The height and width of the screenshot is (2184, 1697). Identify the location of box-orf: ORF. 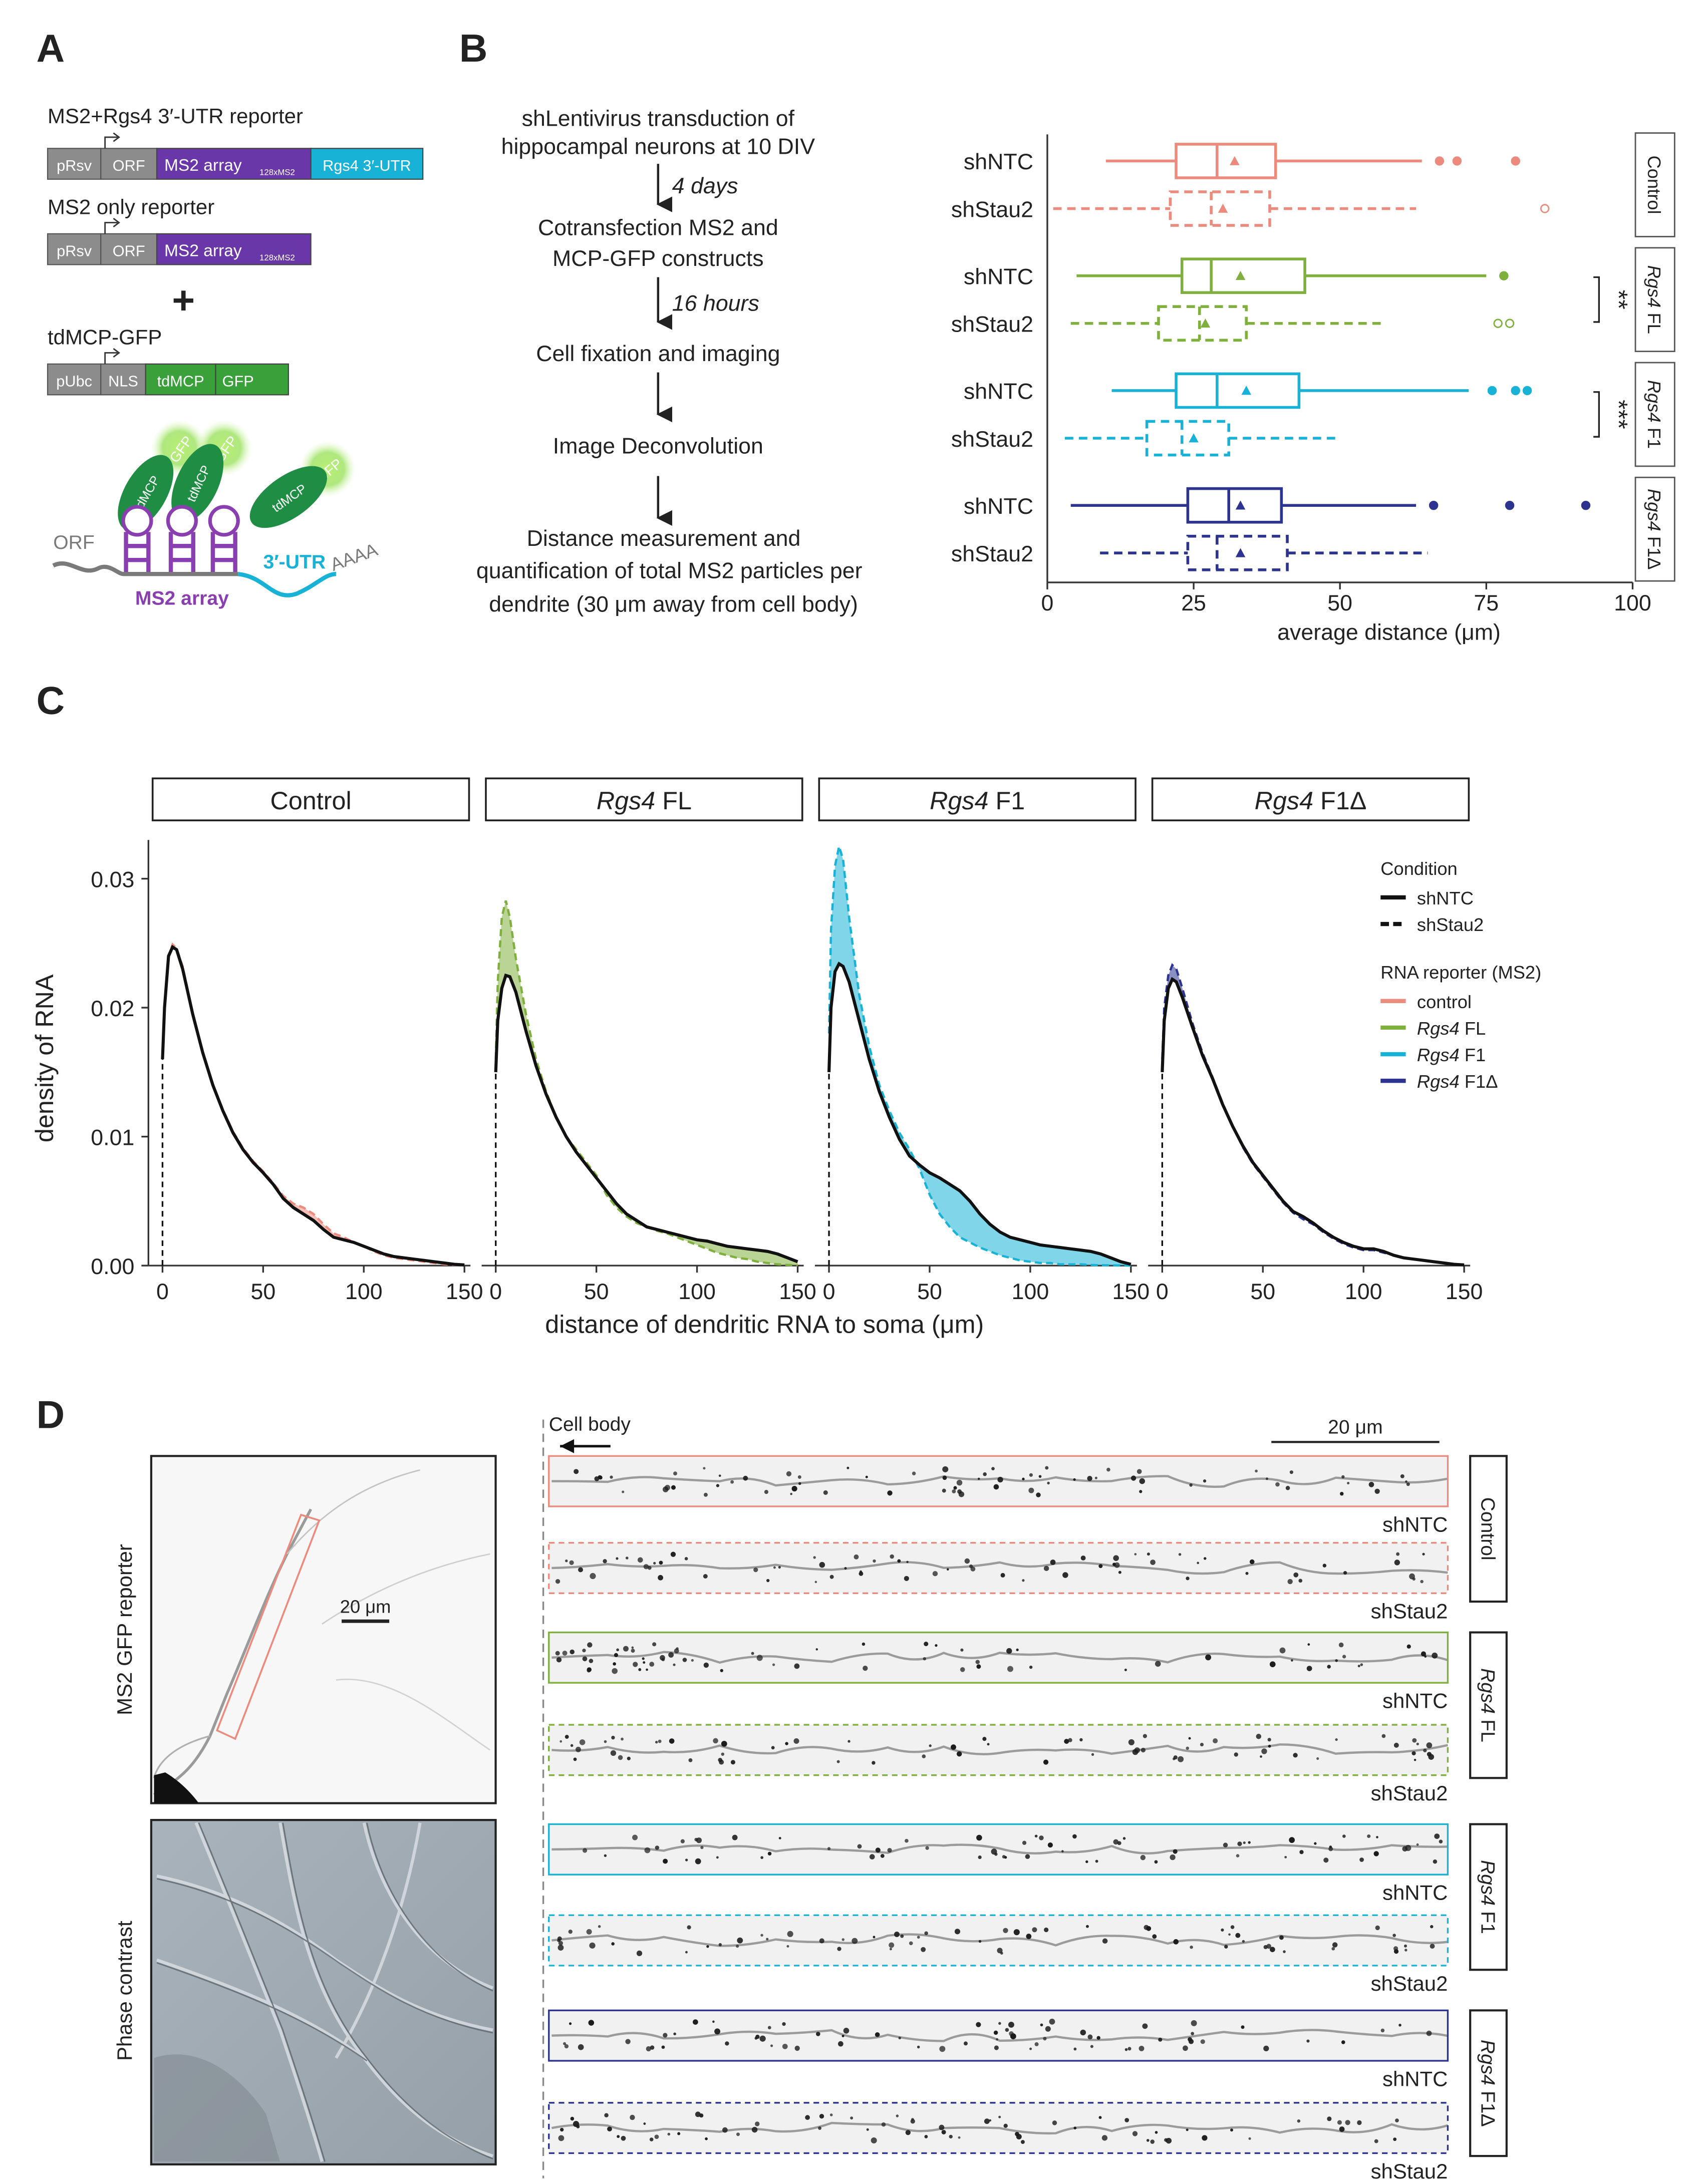
(129, 165).